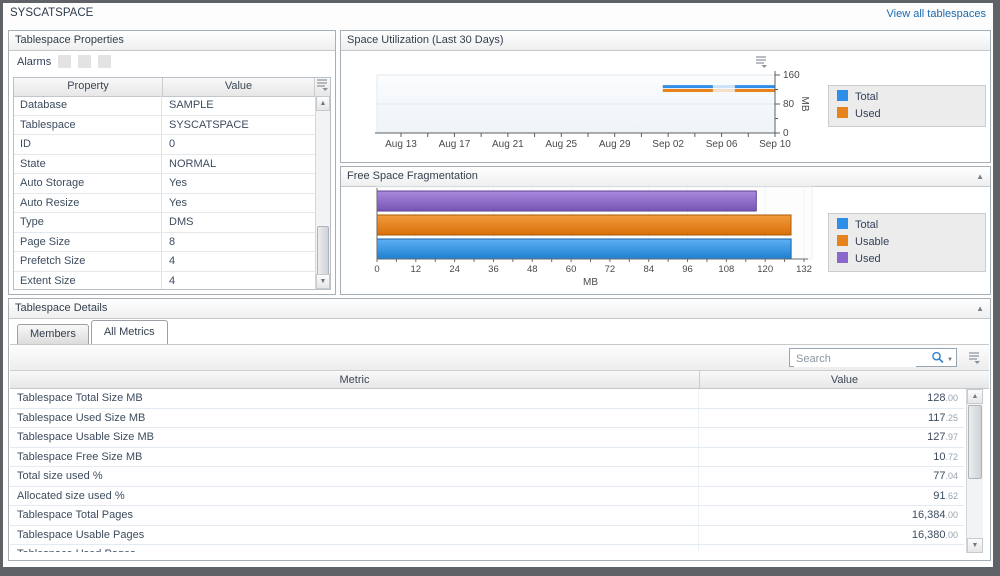 This screenshot has height=576, width=1000. I want to click on details-panel-header: Tablespace Details ▲, so click(499, 309).